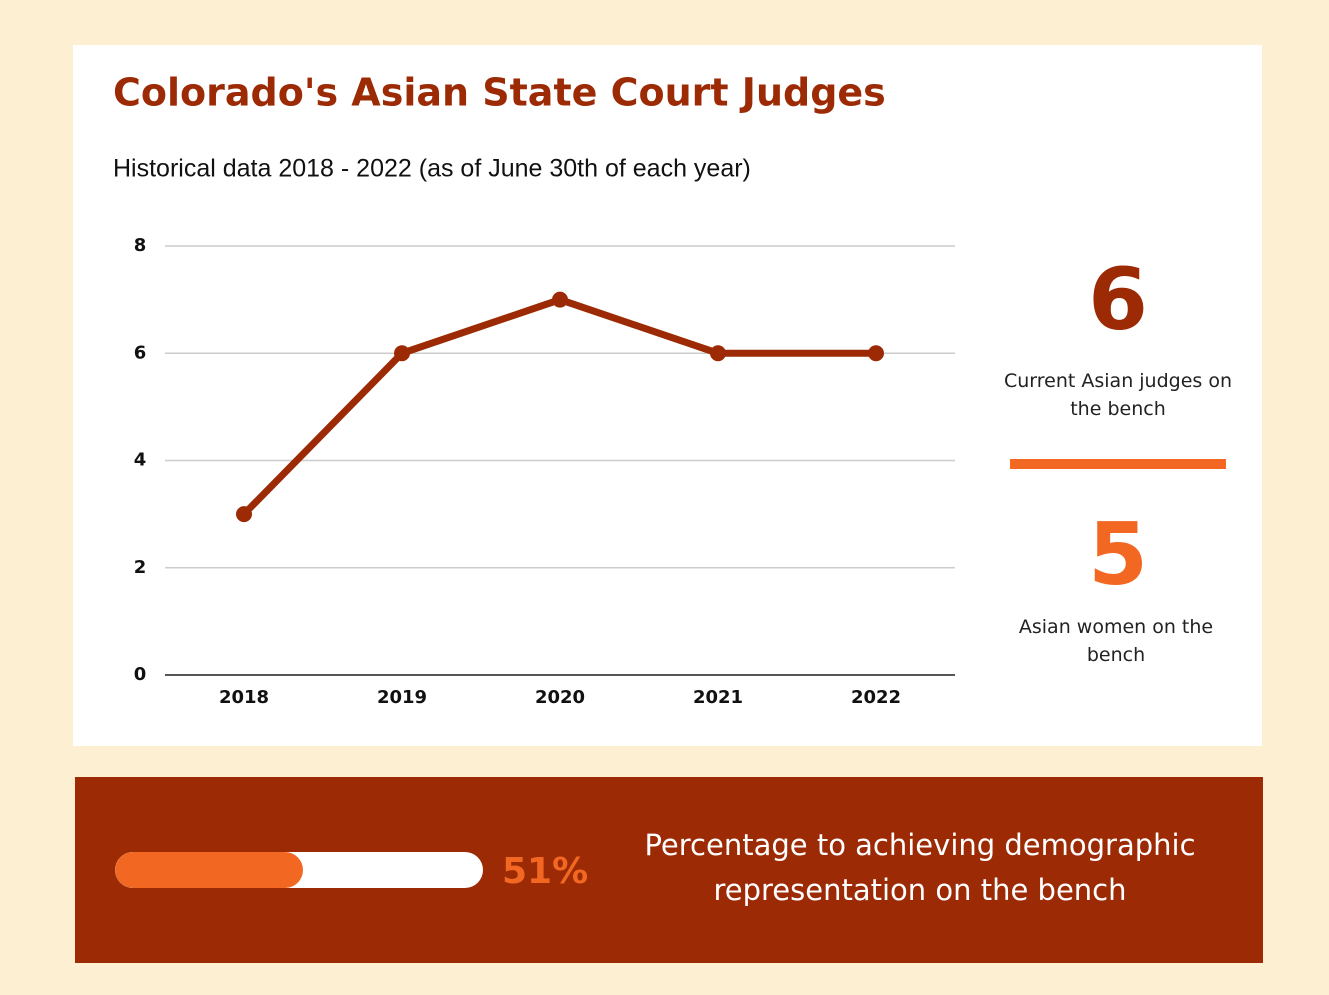 The width and height of the screenshot is (1329, 995). I want to click on stat-label: Asian women on the bench, so click(1116, 641).